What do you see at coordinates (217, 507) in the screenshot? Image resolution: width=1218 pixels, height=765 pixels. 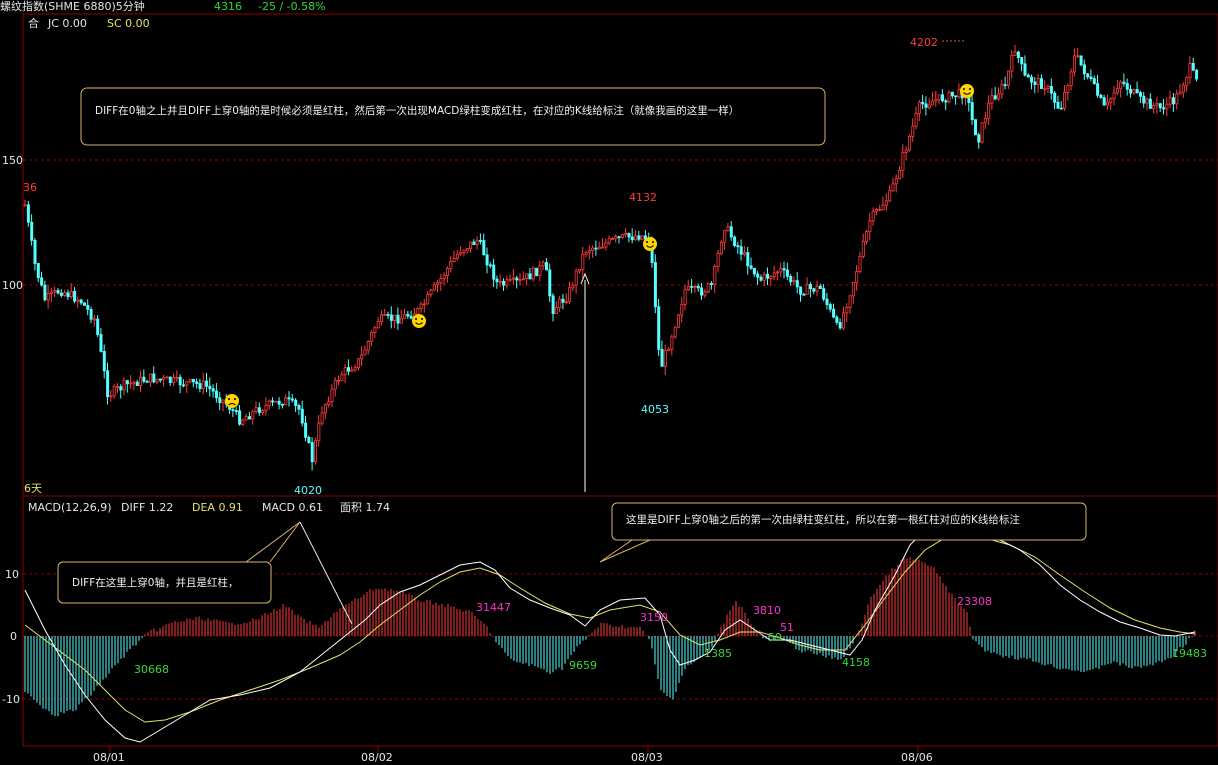 I see `macd-dea-label: DEA 0.91` at bounding box center [217, 507].